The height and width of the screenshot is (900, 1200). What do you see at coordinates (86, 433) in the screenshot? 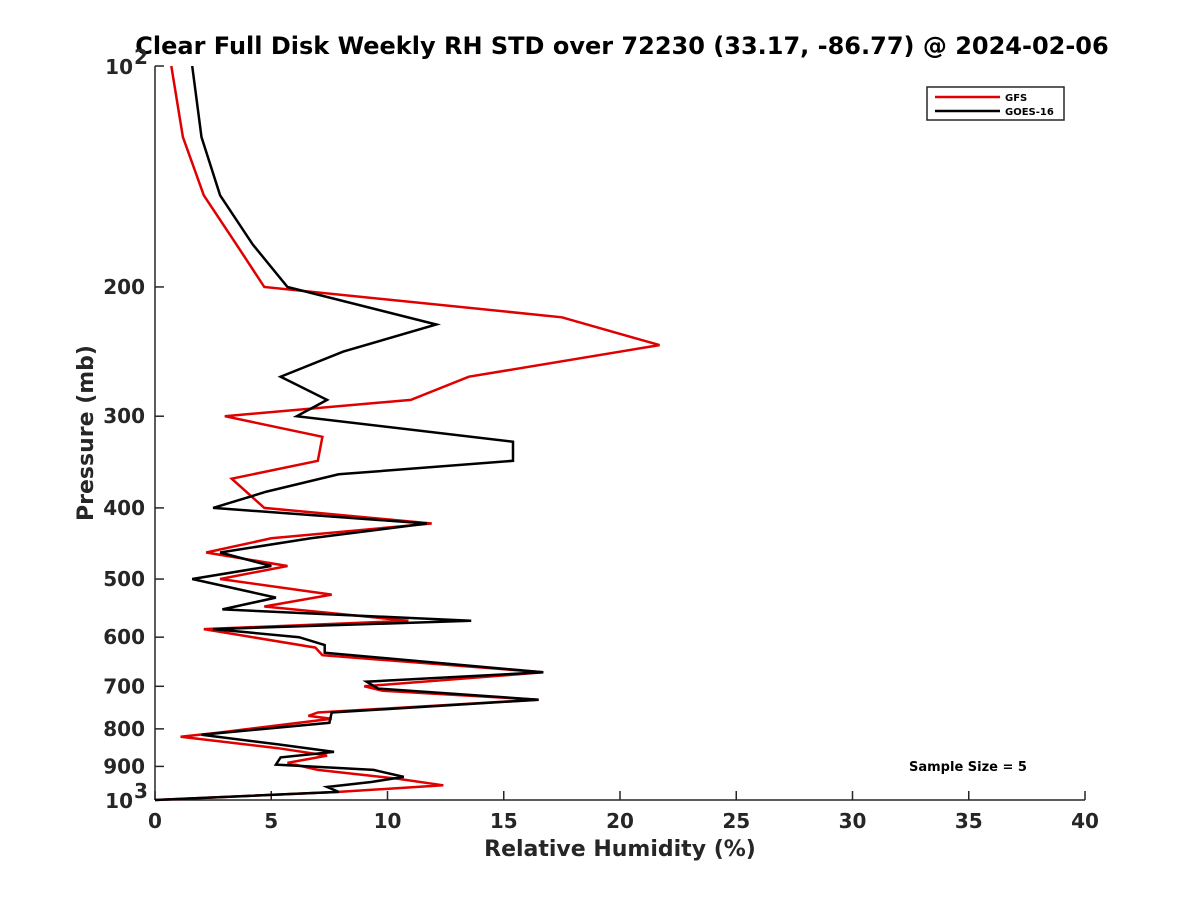
I see `y-axis-label: Pressure (mb)` at bounding box center [86, 433].